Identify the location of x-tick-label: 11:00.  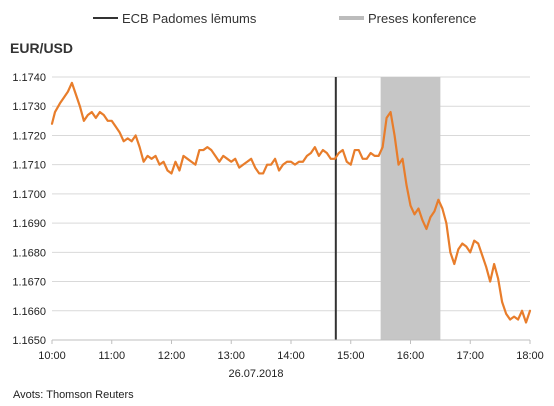
(111, 356).